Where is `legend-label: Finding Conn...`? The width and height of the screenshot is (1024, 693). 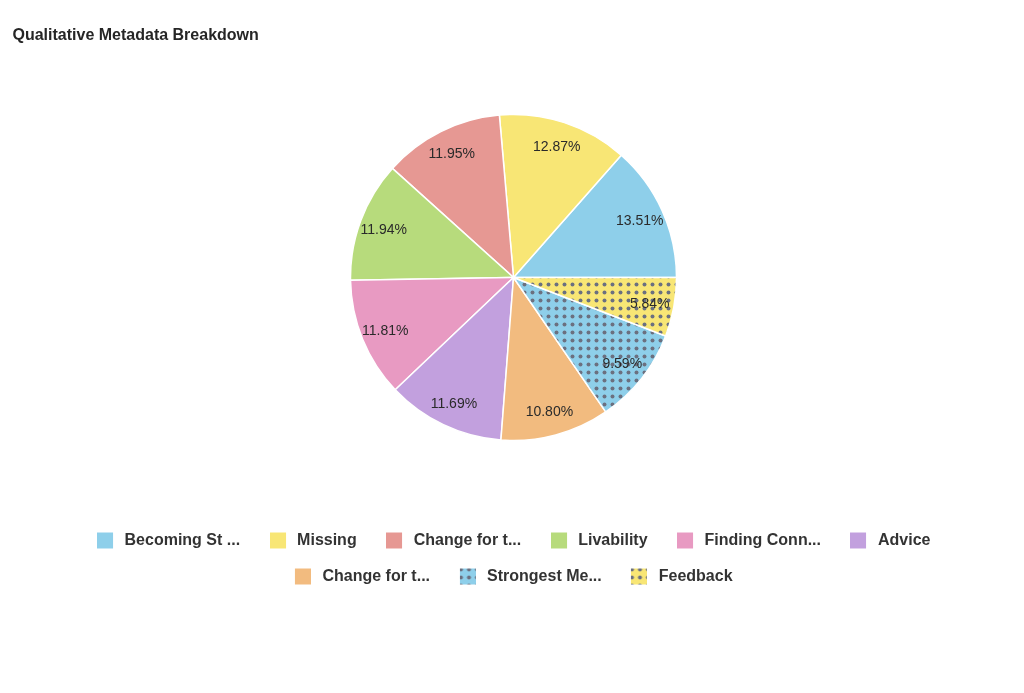 legend-label: Finding Conn... is located at coordinates (763, 540).